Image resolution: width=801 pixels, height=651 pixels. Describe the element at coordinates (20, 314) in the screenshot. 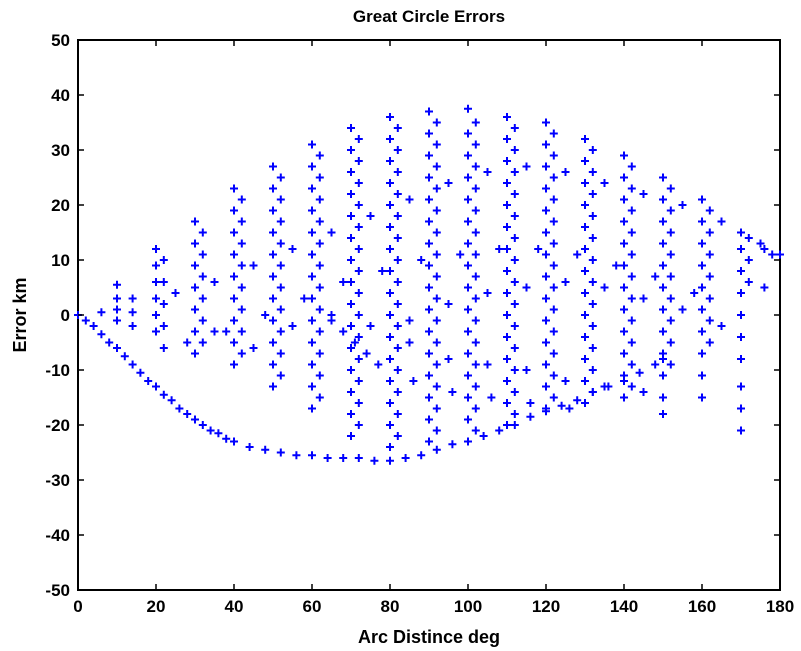

I see `y-axis-label: Error km` at that location.